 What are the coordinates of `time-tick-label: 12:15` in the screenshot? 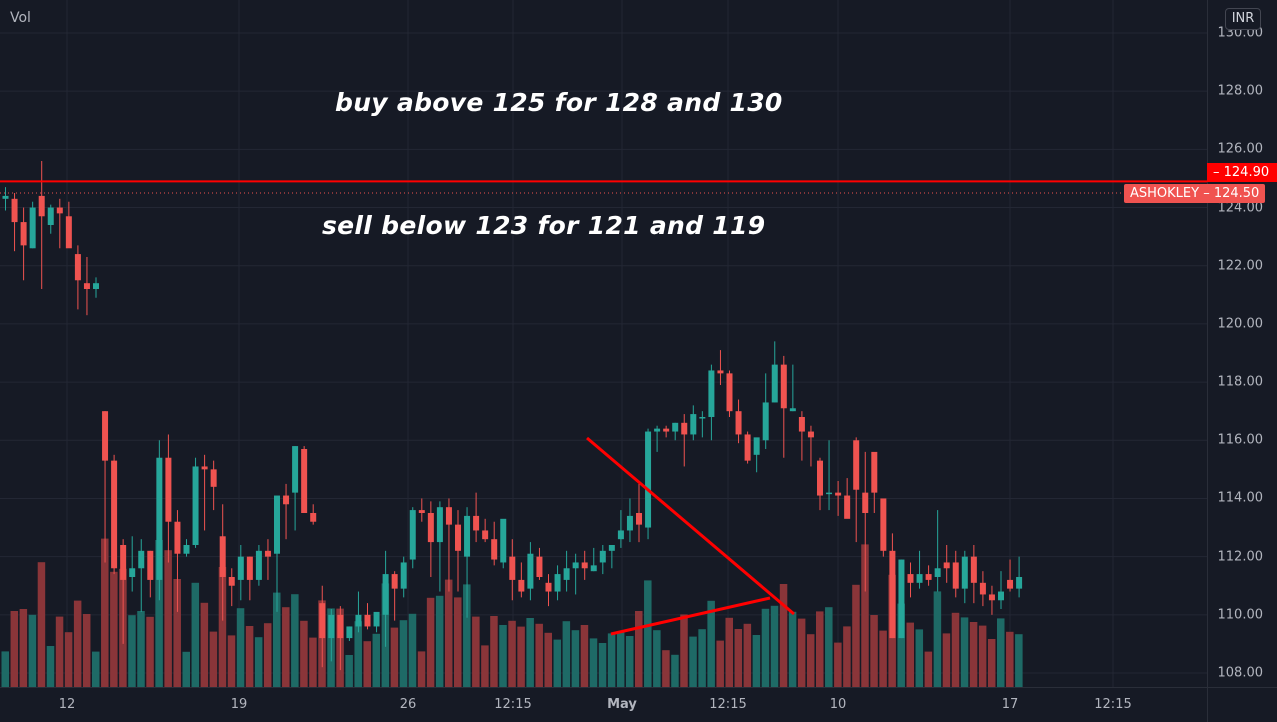 It's located at (1113, 704).